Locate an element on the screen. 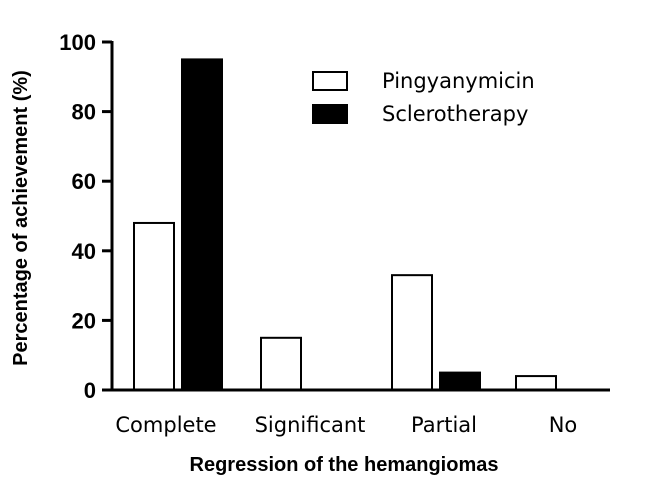 The image size is (646, 504). y-tick-label: 100 is located at coordinates (77, 42).